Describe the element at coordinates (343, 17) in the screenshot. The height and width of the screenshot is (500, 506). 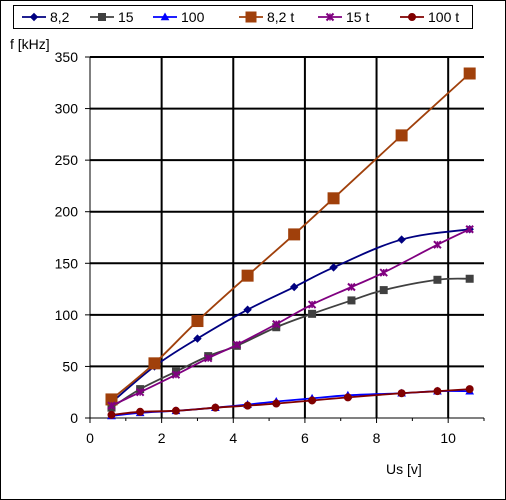
I see `legend-entry: 15 t` at that location.